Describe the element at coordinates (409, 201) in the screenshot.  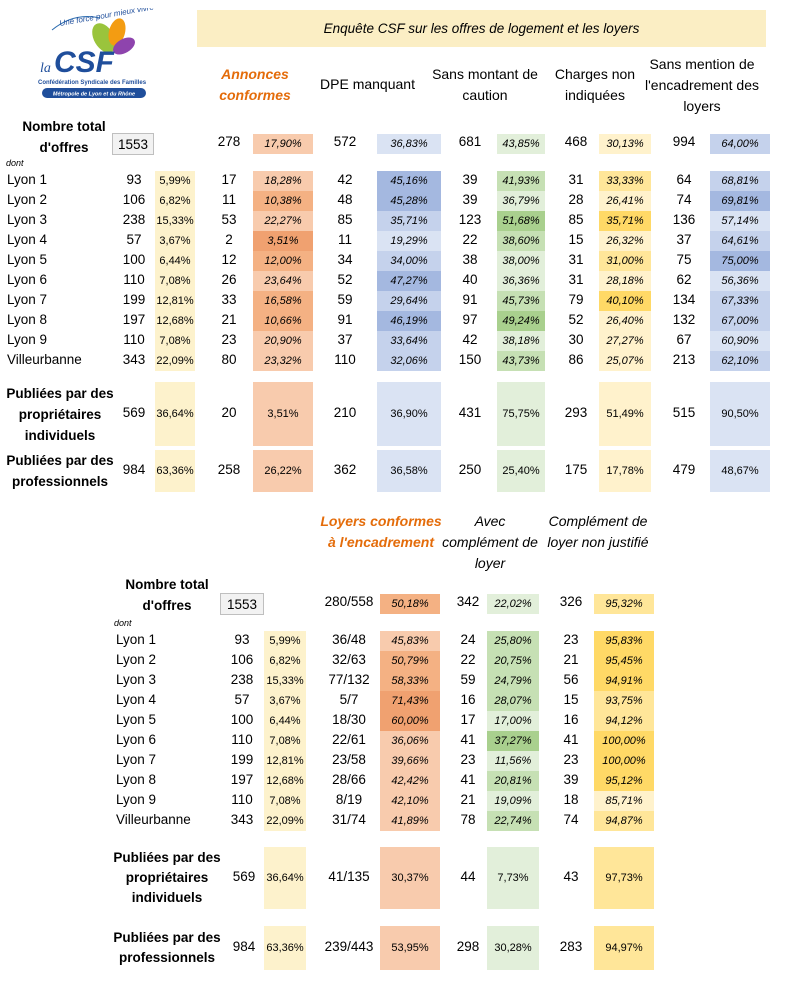
I see `table1-cell-pct: 45,28%` at that location.